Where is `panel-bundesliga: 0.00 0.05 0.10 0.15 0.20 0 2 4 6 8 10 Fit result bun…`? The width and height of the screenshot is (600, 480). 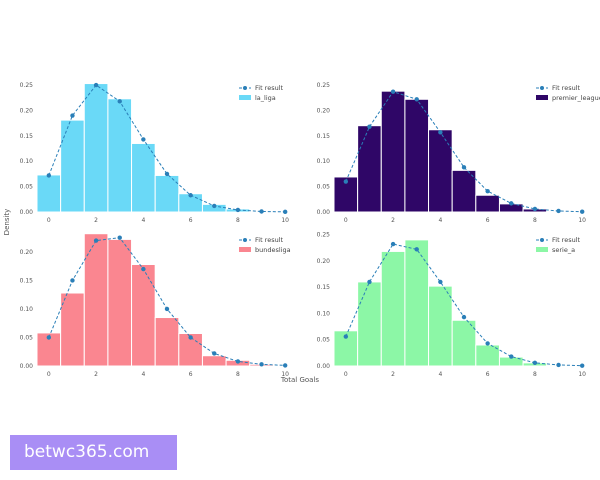
panel-bundesliga: 0.00 0.05 0.10 0.15 0.20 0 2 4 6 8 10 Fit result bun… is located at coordinates (155, 305).